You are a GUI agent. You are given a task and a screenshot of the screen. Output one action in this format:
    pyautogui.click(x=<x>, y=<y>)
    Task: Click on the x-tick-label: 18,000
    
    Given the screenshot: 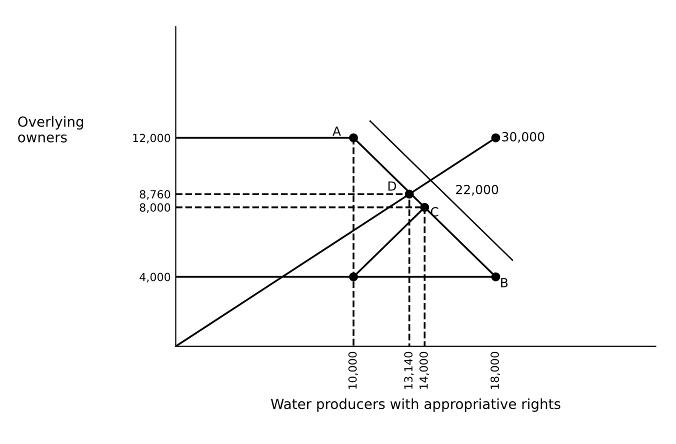 What is the action you would take?
    pyautogui.click(x=495, y=370)
    